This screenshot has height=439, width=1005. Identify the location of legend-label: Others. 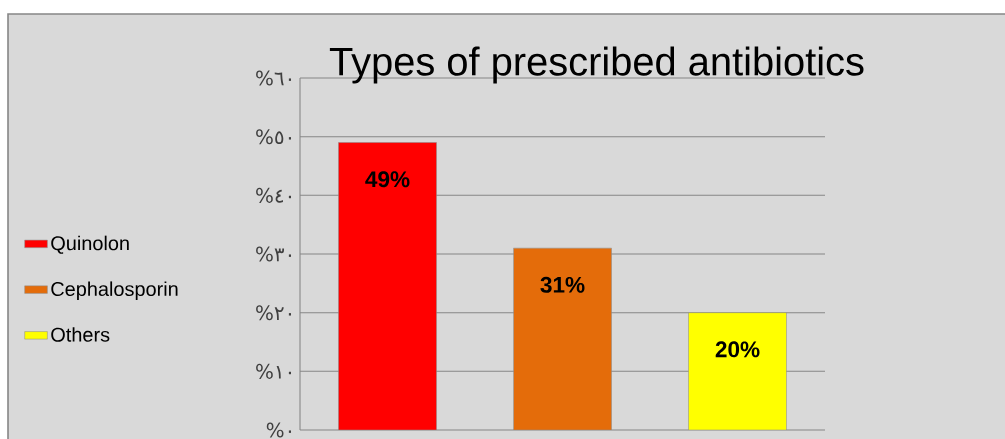
(80, 334).